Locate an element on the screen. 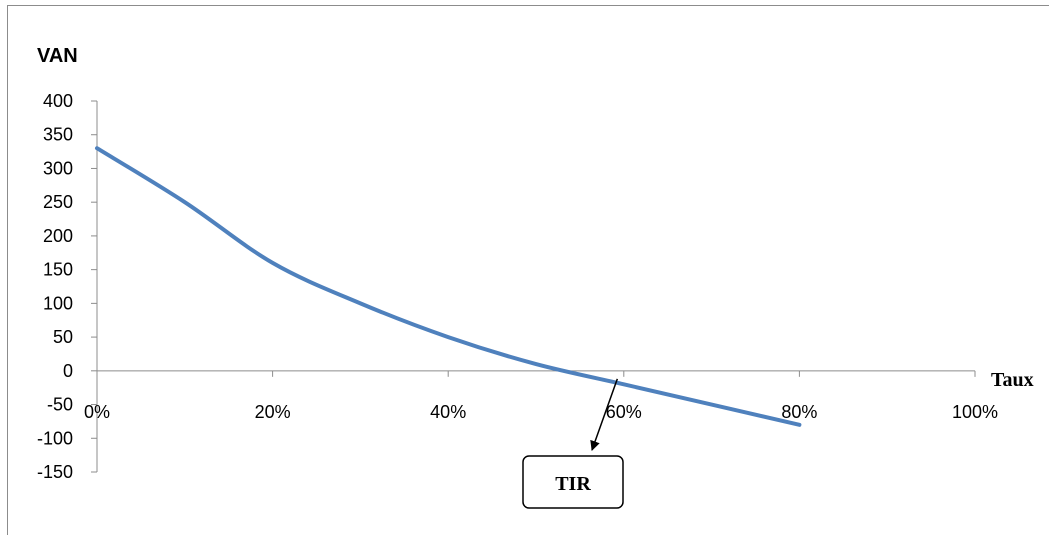  tir-arrow is located at coordinates (604, 414).